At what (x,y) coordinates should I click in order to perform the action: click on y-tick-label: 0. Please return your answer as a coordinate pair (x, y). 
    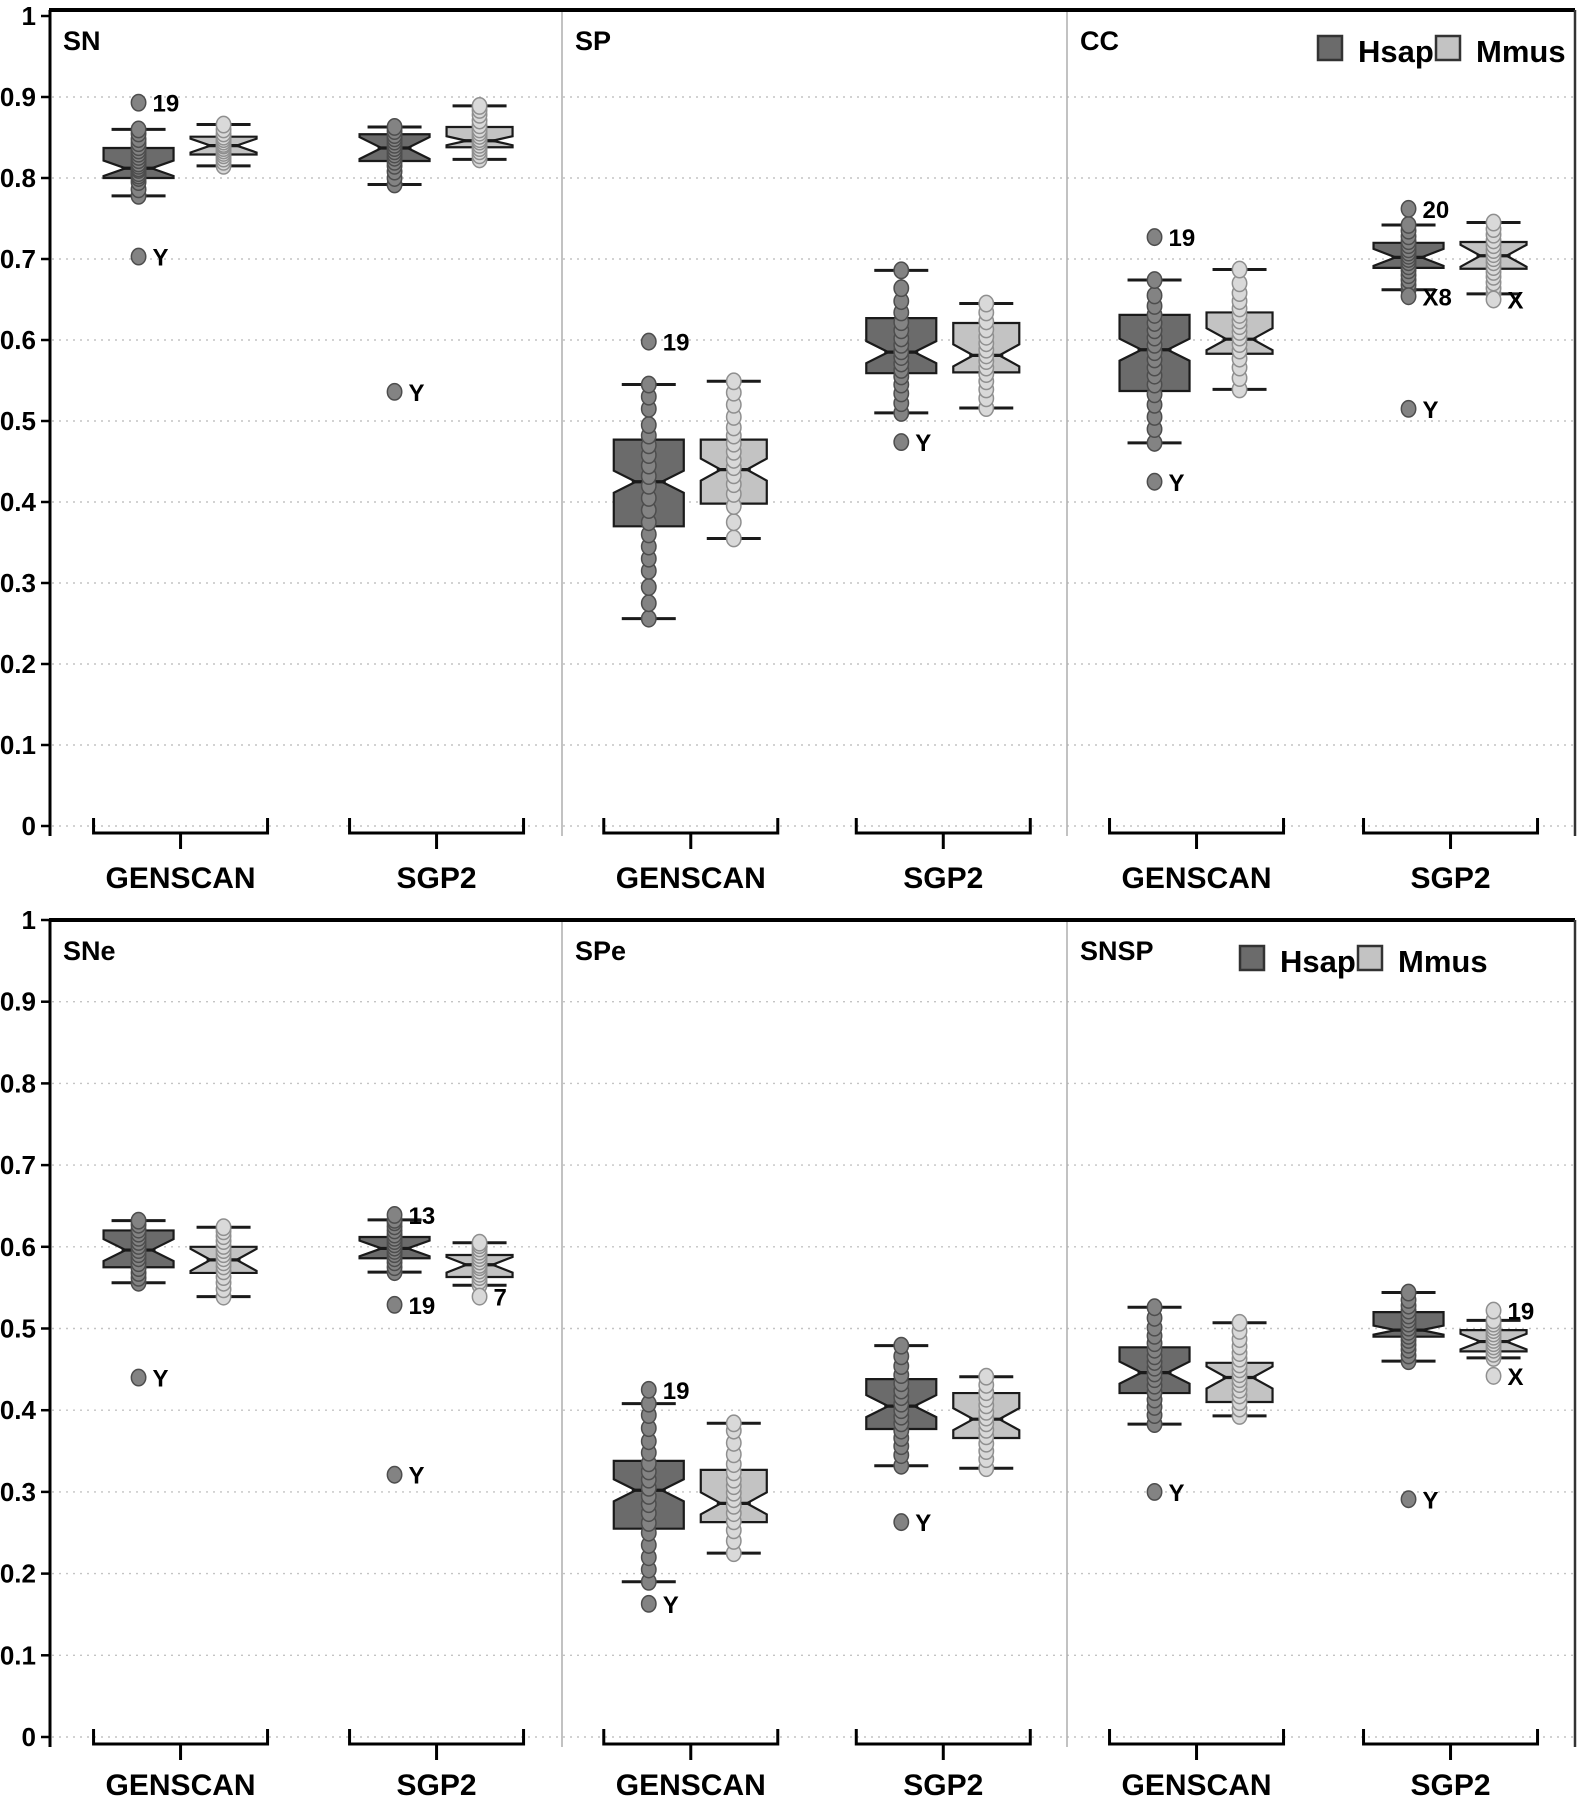
    Looking at the image, I should click on (29, 1737).